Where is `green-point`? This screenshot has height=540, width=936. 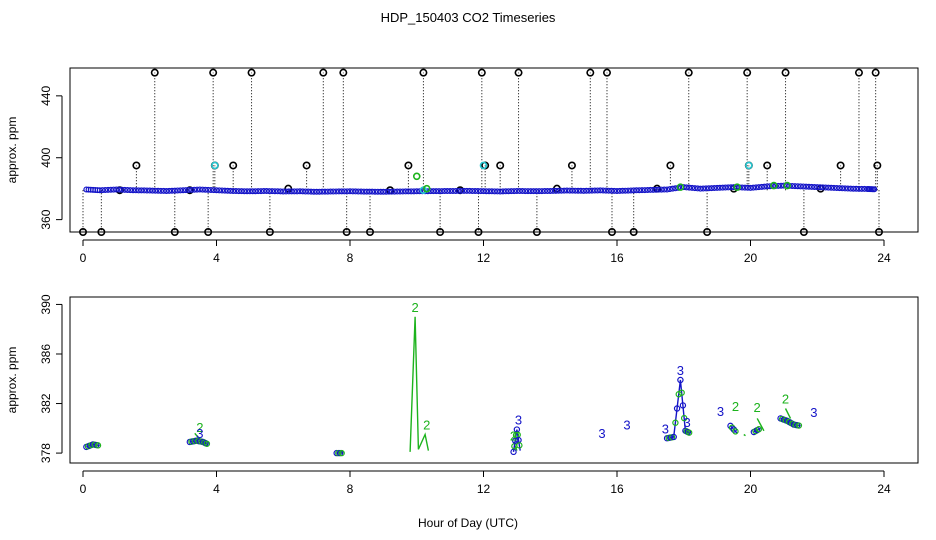
green-point is located at coordinates (737, 187).